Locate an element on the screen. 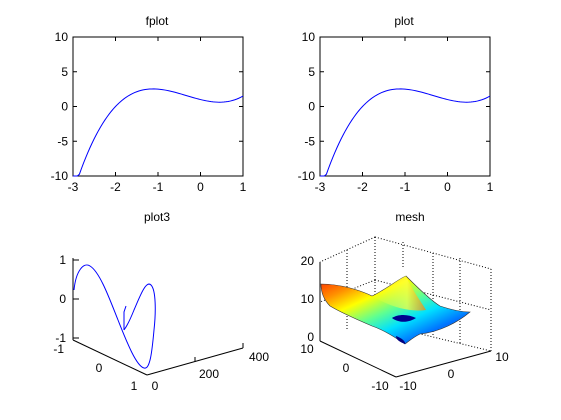  fplot-series-line is located at coordinates (158, 132).